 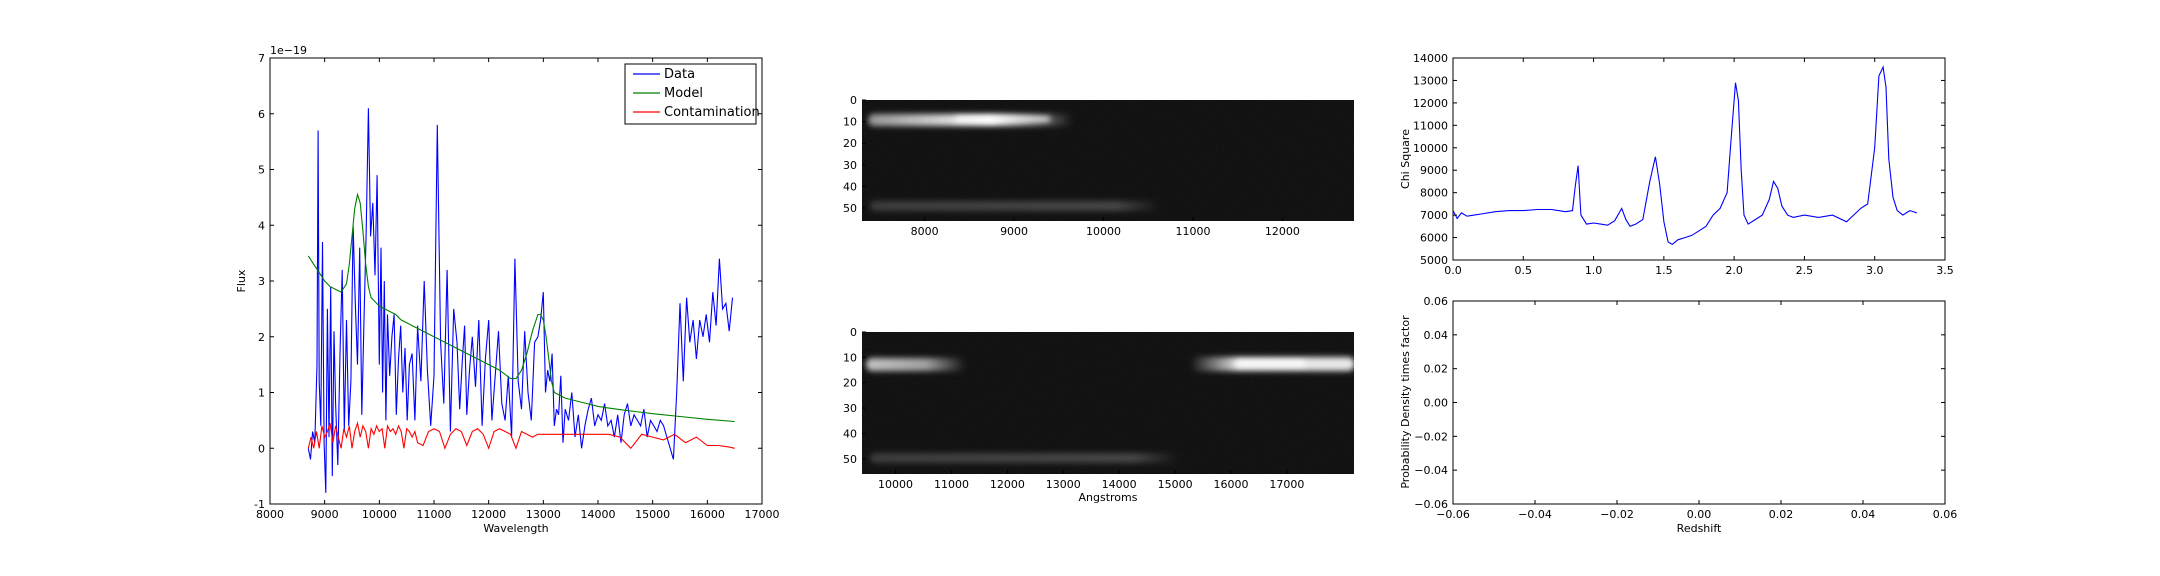 I want to click on y-tick-label: 6000, so click(x=1434, y=238).